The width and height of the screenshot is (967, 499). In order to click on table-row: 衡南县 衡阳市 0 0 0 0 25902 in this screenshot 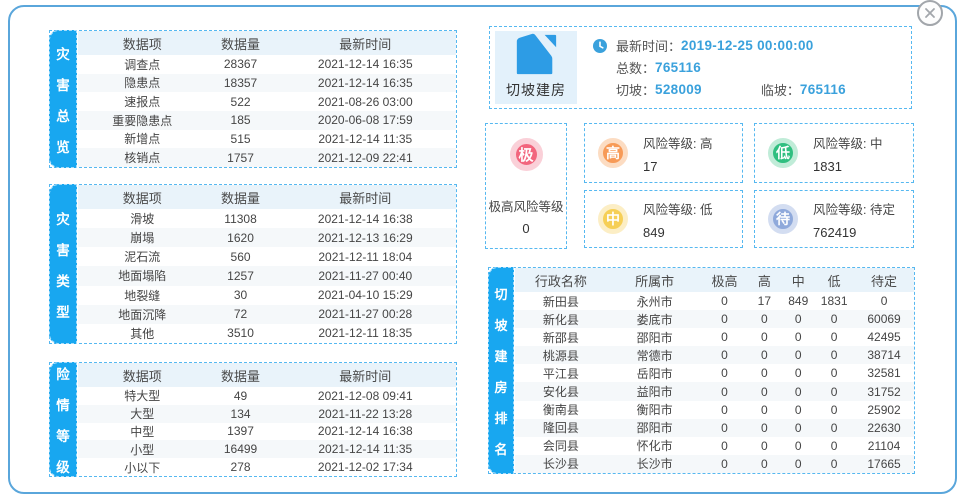, I will do `click(714, 410)`.